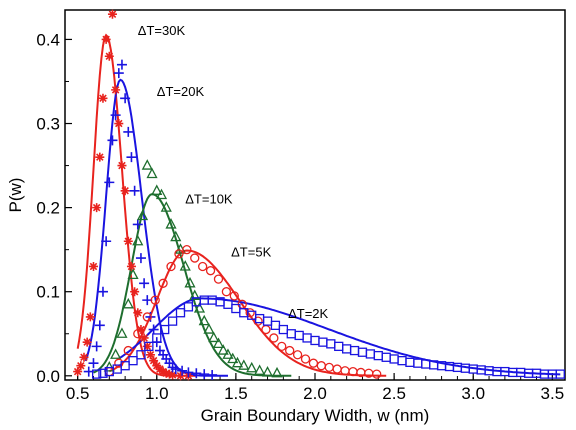 Image resolution: width=576 pixels, height=430 pixels. Describe the element at coordinates (48, 208) in the screenshot. I see `y-tick-label: 0.2` at that location.